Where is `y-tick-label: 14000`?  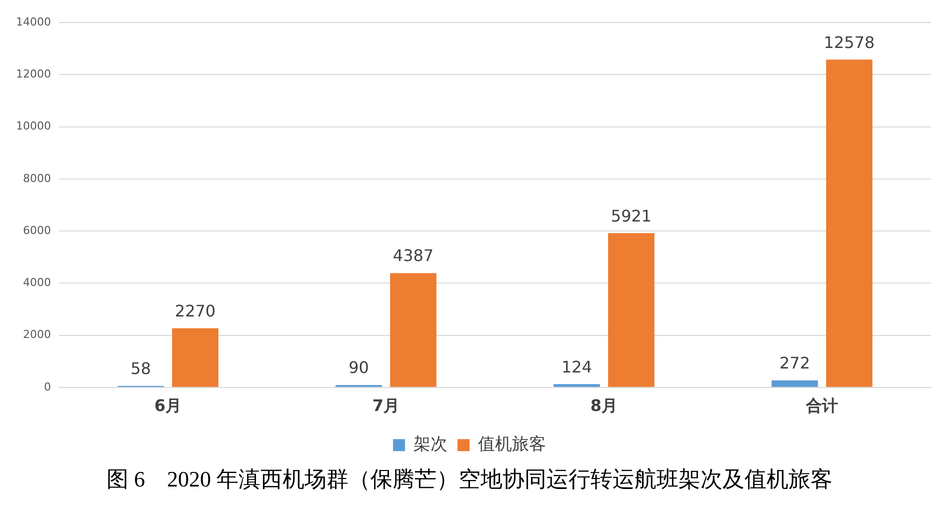 y-tick-label: 14000 is located at coordinates (33, 21).